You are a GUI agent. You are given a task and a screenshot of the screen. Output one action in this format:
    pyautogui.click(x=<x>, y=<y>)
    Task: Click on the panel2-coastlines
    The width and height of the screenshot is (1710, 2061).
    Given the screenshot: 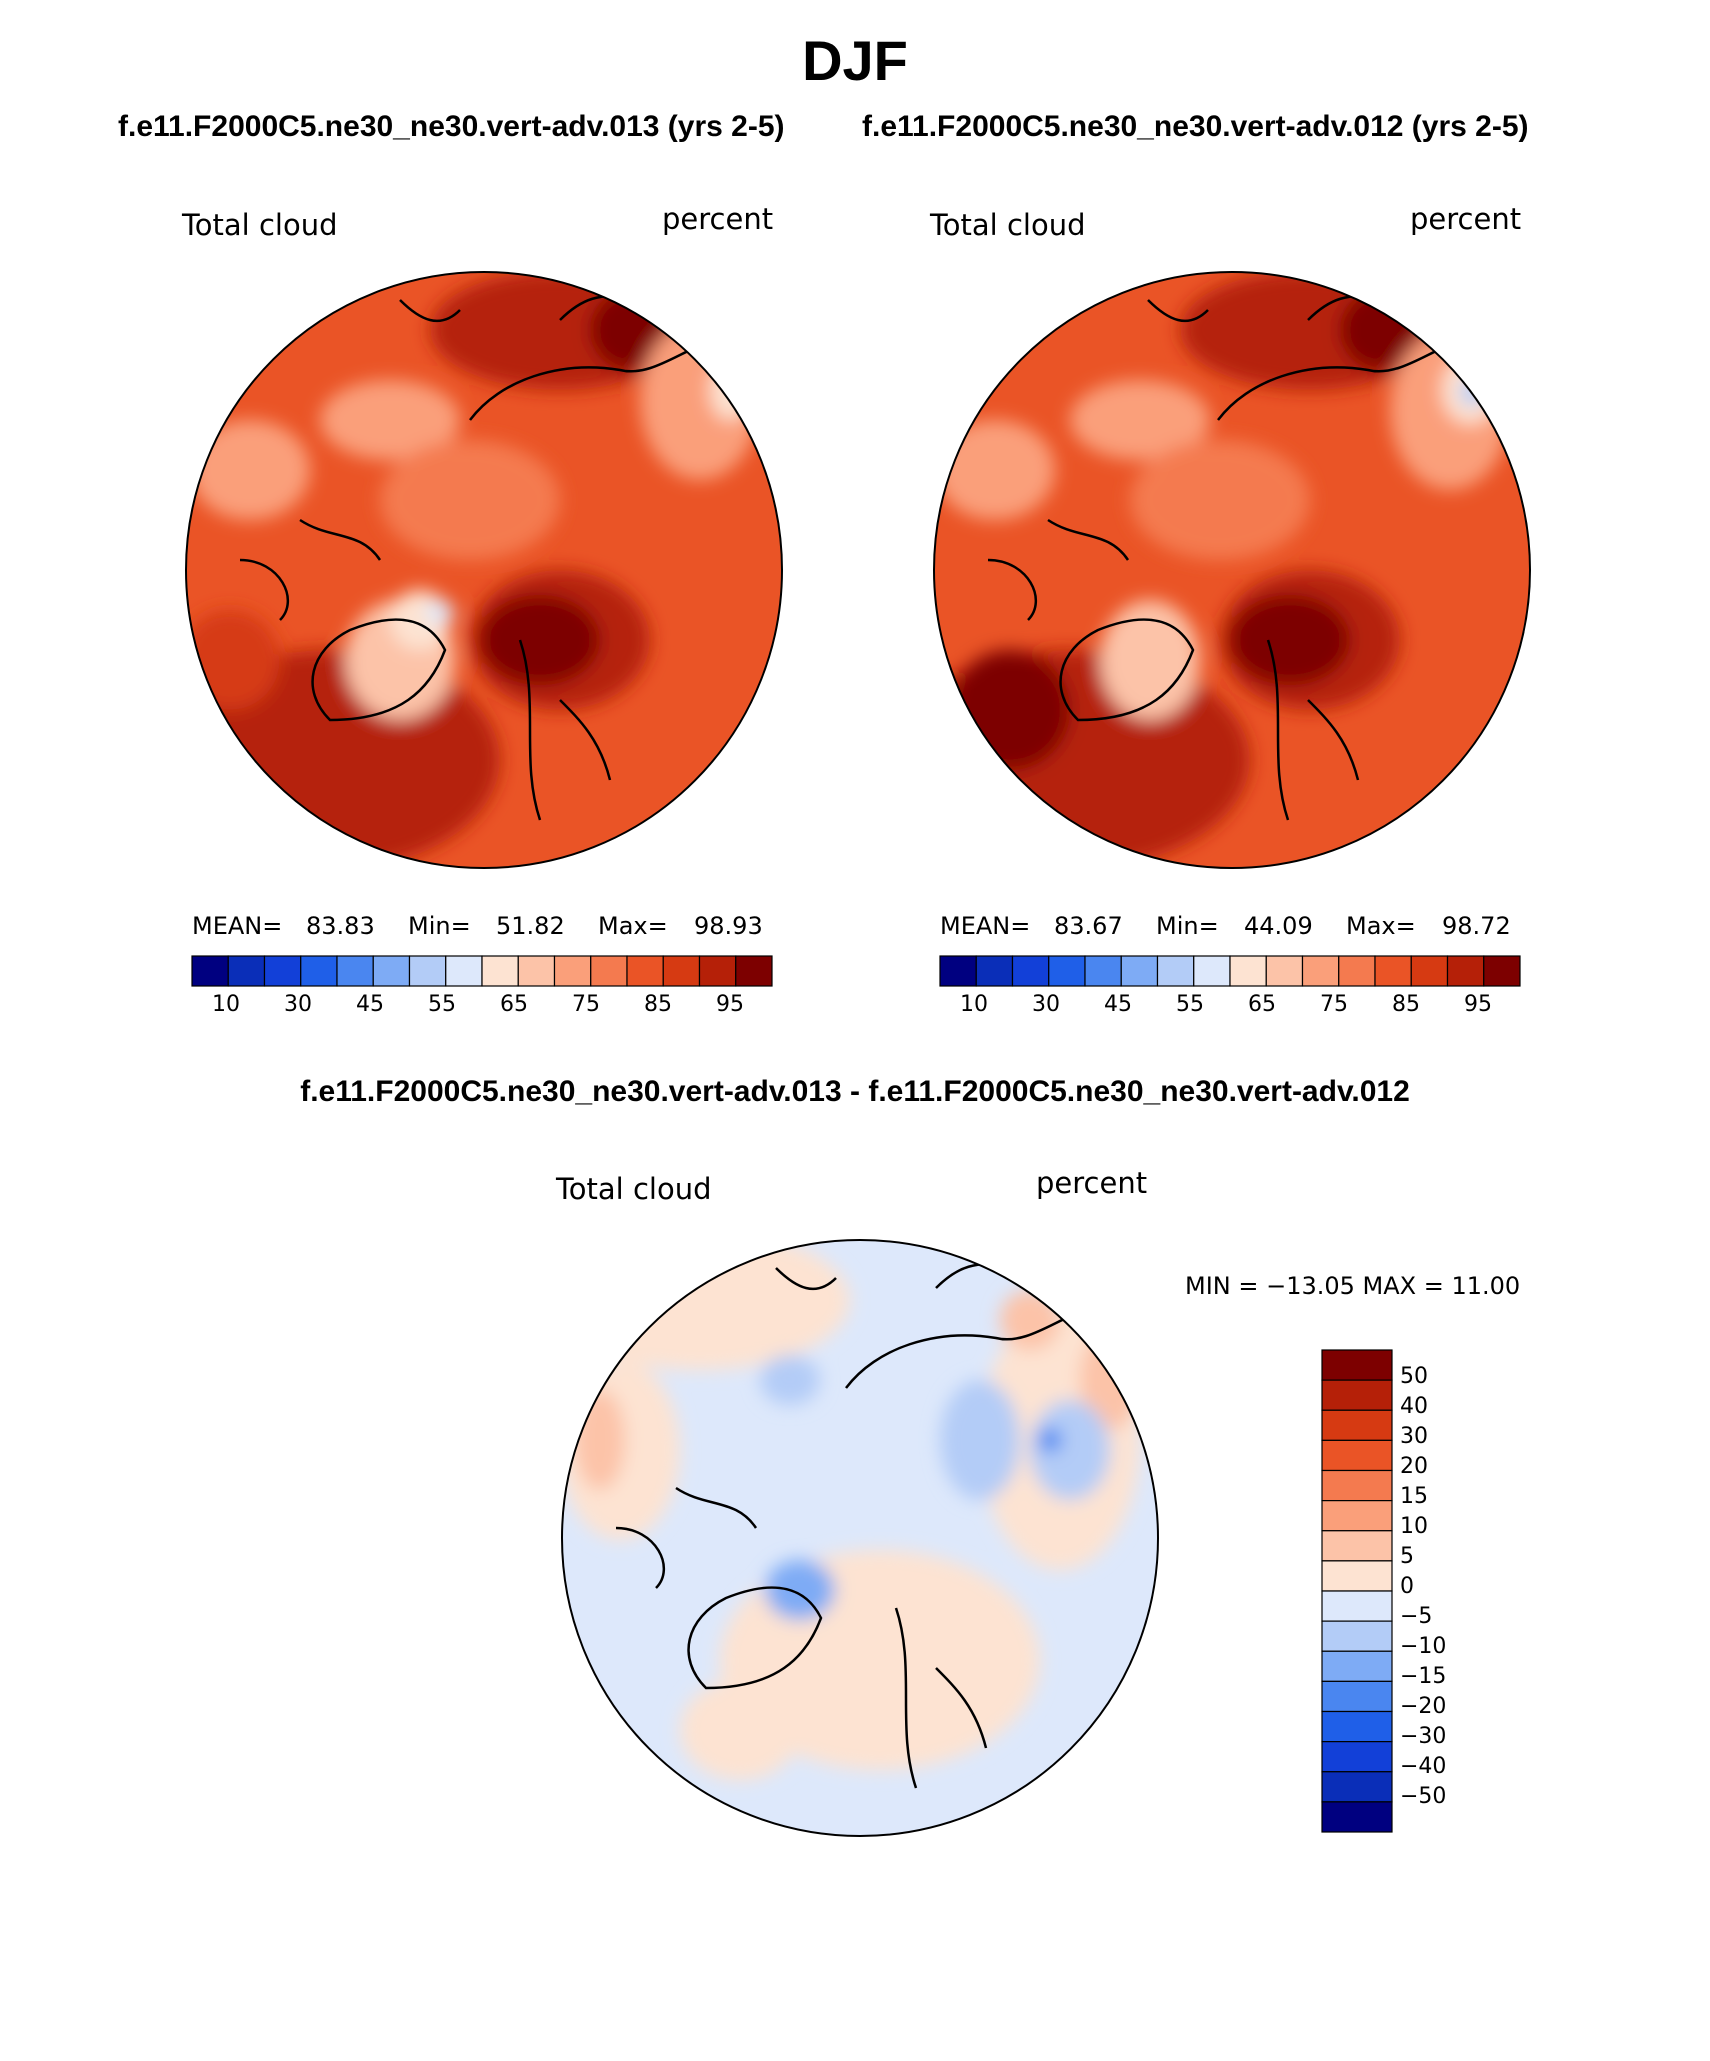 What is the action you would take?
    pyautogui.click(x=1238, y=557)
    